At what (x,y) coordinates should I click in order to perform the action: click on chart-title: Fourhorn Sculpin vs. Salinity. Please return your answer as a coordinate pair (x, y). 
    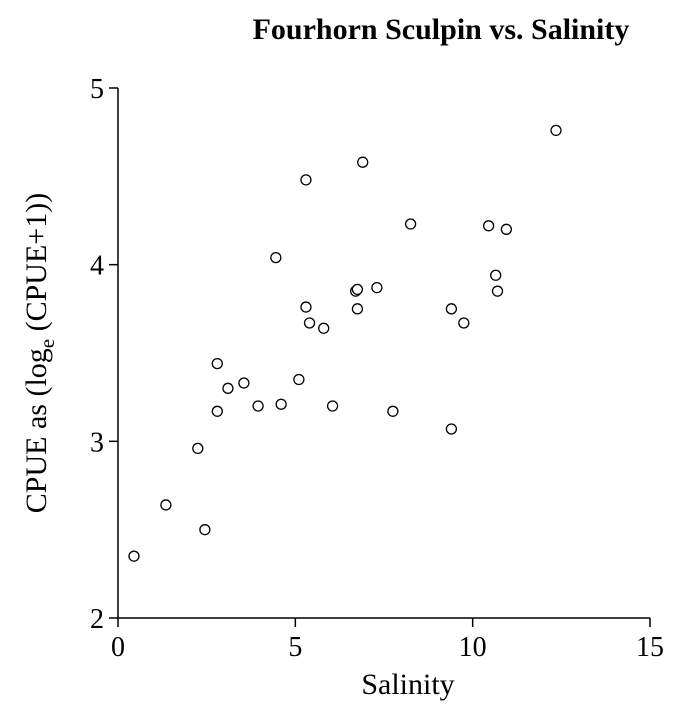
    Looking at the image, I should click on (441, 29).